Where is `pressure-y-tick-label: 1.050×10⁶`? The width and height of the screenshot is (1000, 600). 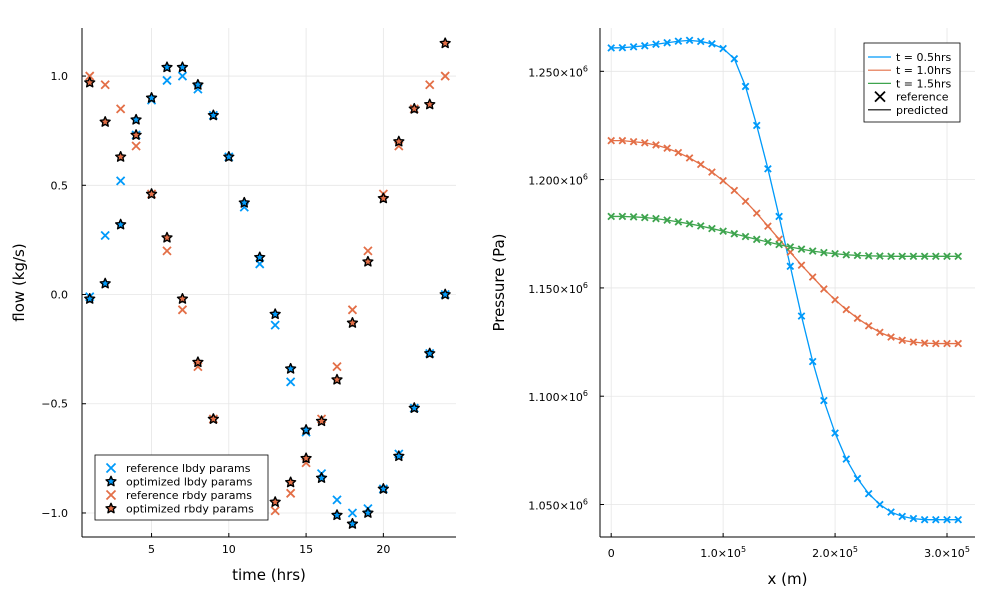
pressure-y-tick-label: 1.050×10⁶ is located at coordinates (558, 505).